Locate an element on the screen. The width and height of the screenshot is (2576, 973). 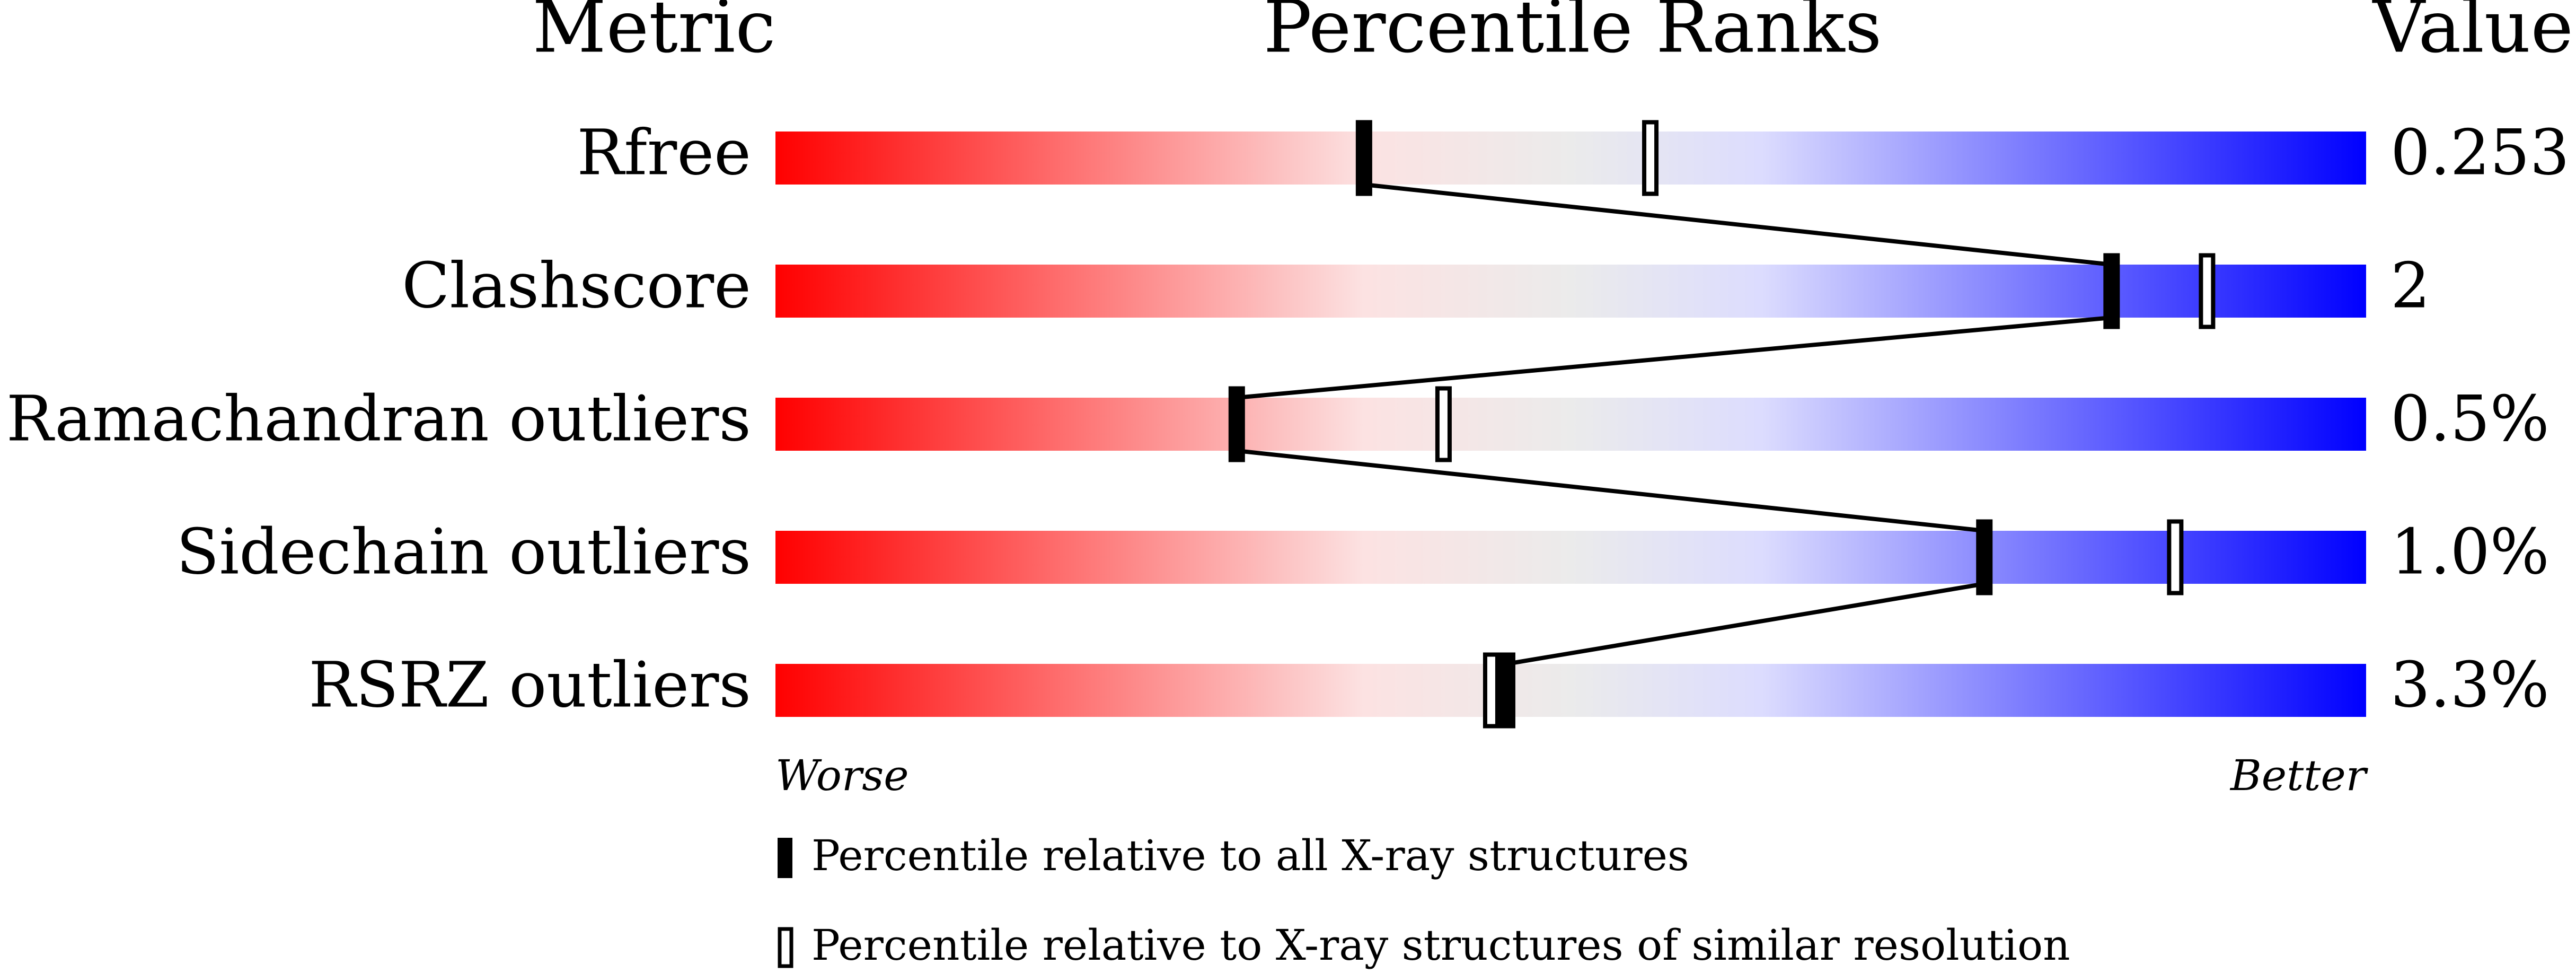
metric-label: Sidechain outliers is located at coordinates (464, 552).